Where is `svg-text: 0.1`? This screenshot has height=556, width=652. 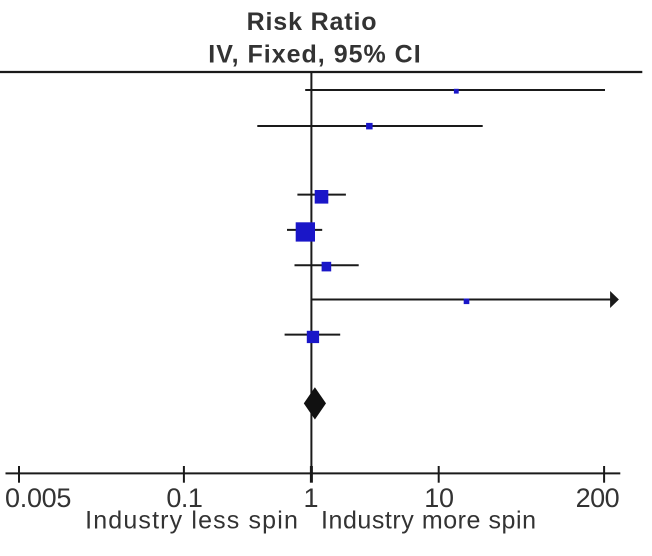 svg-text: 0.1 is located at coordinates (184, 498).